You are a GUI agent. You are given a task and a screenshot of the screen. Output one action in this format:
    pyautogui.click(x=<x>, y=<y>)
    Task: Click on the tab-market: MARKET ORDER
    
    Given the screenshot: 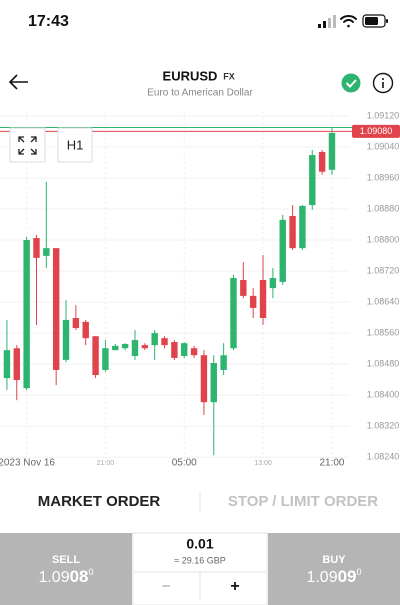 What is the action you would take?
    pyautogui.click(x=99, y=501)
    